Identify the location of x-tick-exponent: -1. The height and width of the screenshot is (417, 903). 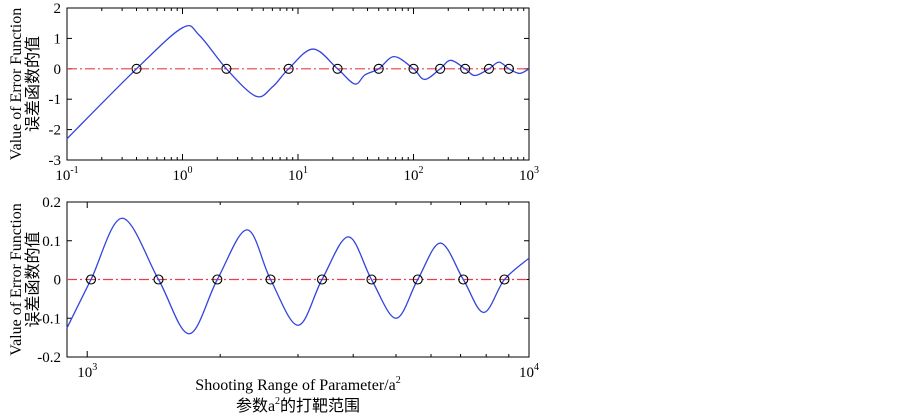
(74, 170).